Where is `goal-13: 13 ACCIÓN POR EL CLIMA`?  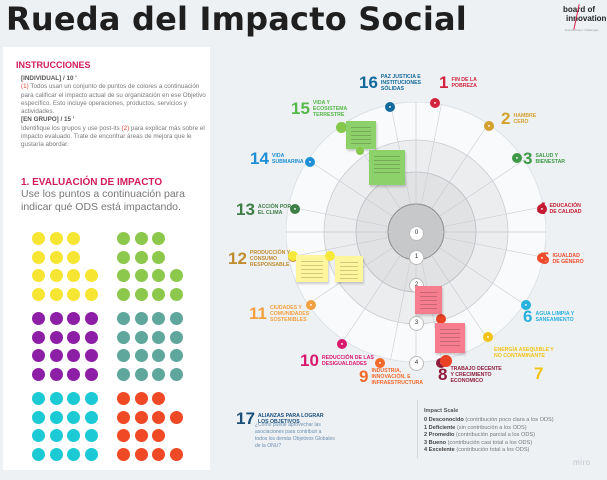 goal-13: 13 ACCIÓN POR EL CLIMA is located at coordinates (263, 210).